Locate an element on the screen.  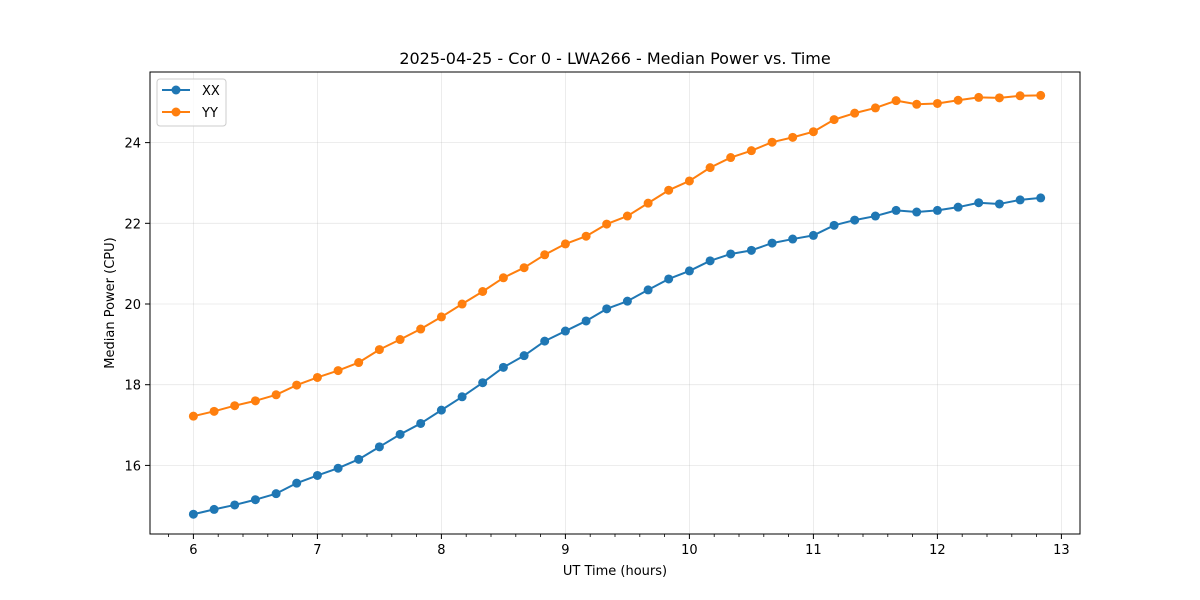
x-tick-label: 9 is located at coordinates (565, 550).